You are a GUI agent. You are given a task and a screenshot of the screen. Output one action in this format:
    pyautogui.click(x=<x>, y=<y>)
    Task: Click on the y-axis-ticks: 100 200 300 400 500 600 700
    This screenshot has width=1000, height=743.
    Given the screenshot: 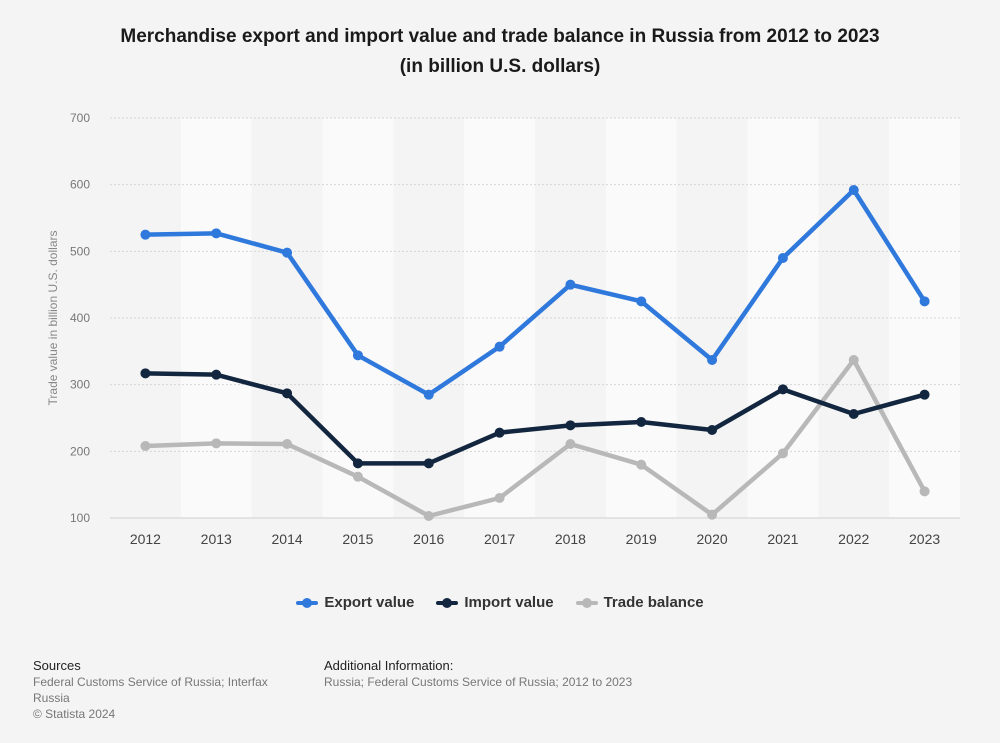 What is the action you would take?
    pyautogui.click(x=80, y=318)
    